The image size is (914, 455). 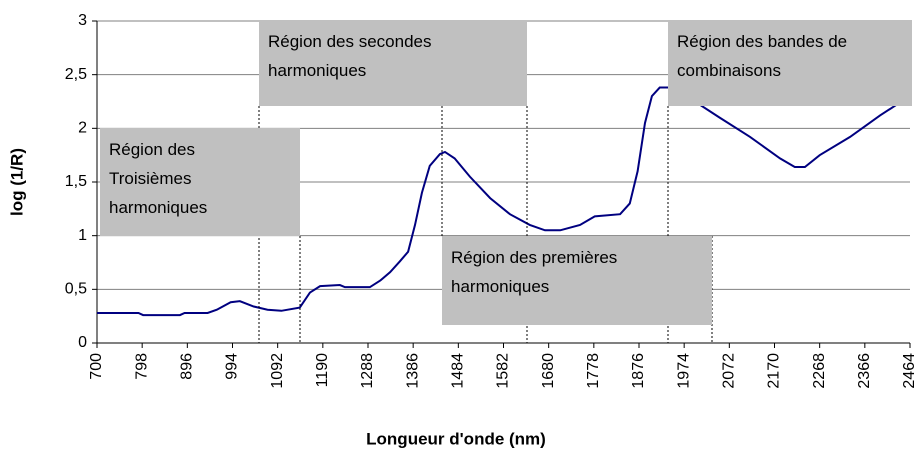 I want to click on annotation-text: combinaisons, so click(x=729, y=70).